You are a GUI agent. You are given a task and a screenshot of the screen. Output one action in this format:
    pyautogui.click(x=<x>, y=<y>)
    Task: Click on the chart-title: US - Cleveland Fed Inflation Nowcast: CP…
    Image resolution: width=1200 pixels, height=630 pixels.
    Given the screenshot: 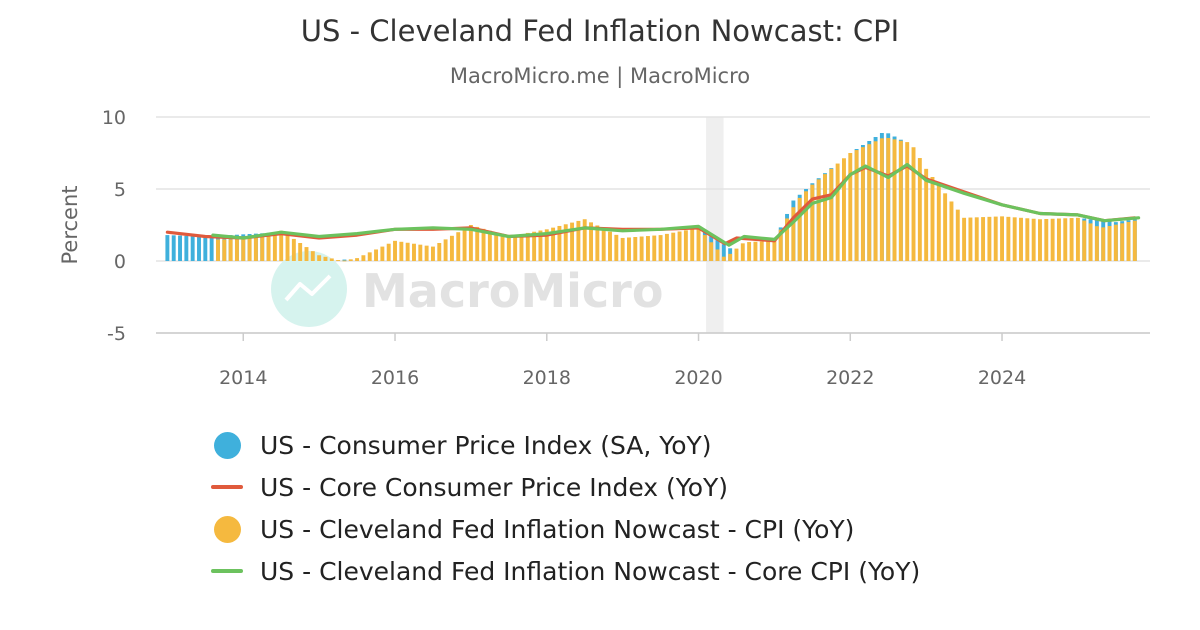 What is the action you would take?
    pyautogui.click(x=600, y=31)
    